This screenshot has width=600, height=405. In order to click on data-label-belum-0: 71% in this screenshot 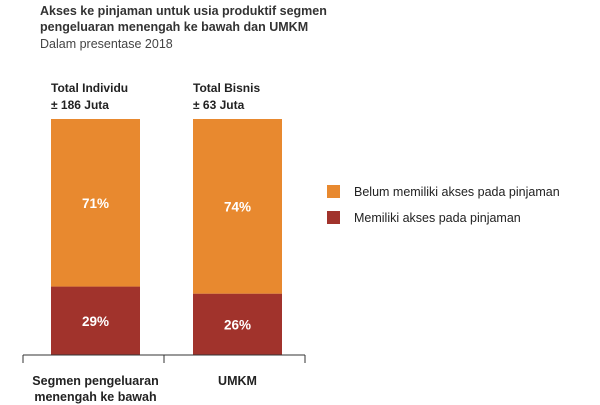, I will do `click(95, 203)`.